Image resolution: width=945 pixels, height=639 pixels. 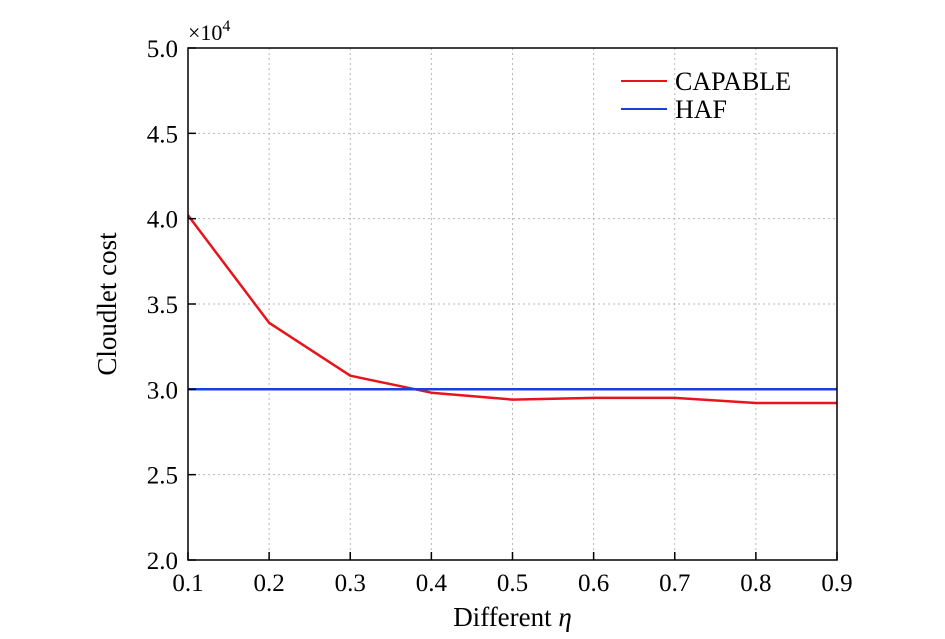 I want to click on x-tick-label: 0.1, so click(x=187, y=583).